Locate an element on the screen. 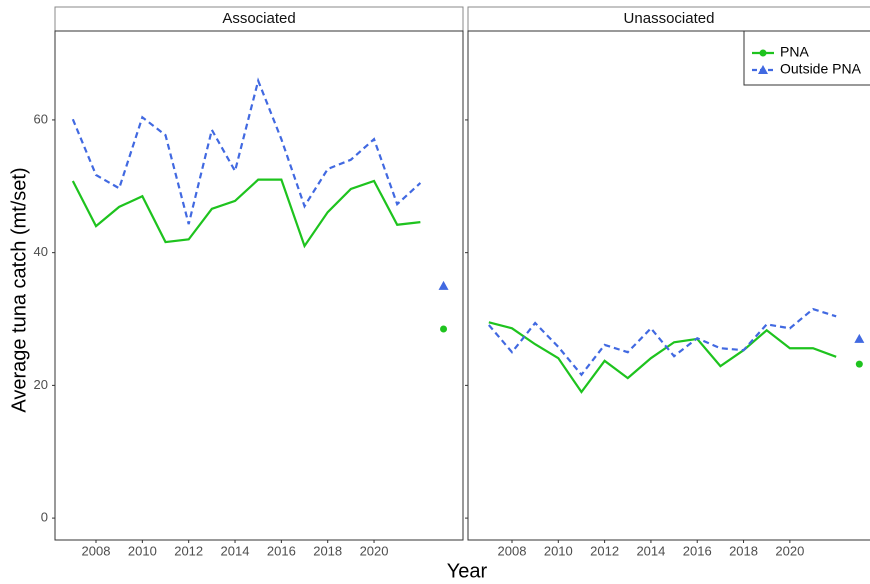 The height and width of the screenshot is (584, 870). y-tick-label: 0 is located at coordinates (44, 517).